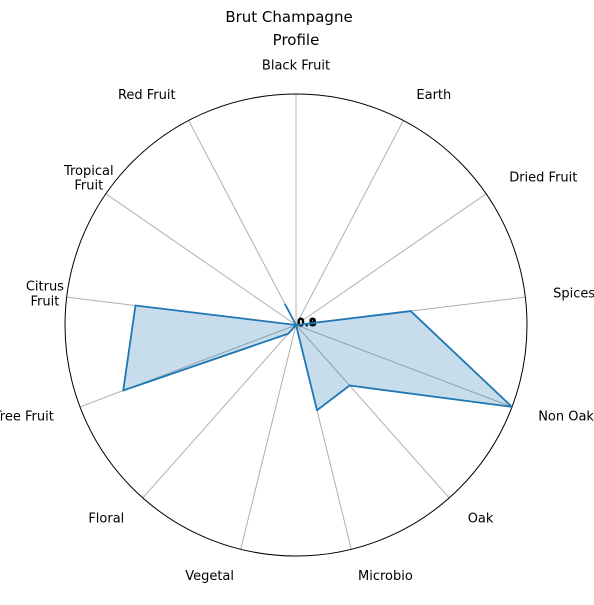  I want to click on radial-tick-label: 0.4, so click(307, 322).